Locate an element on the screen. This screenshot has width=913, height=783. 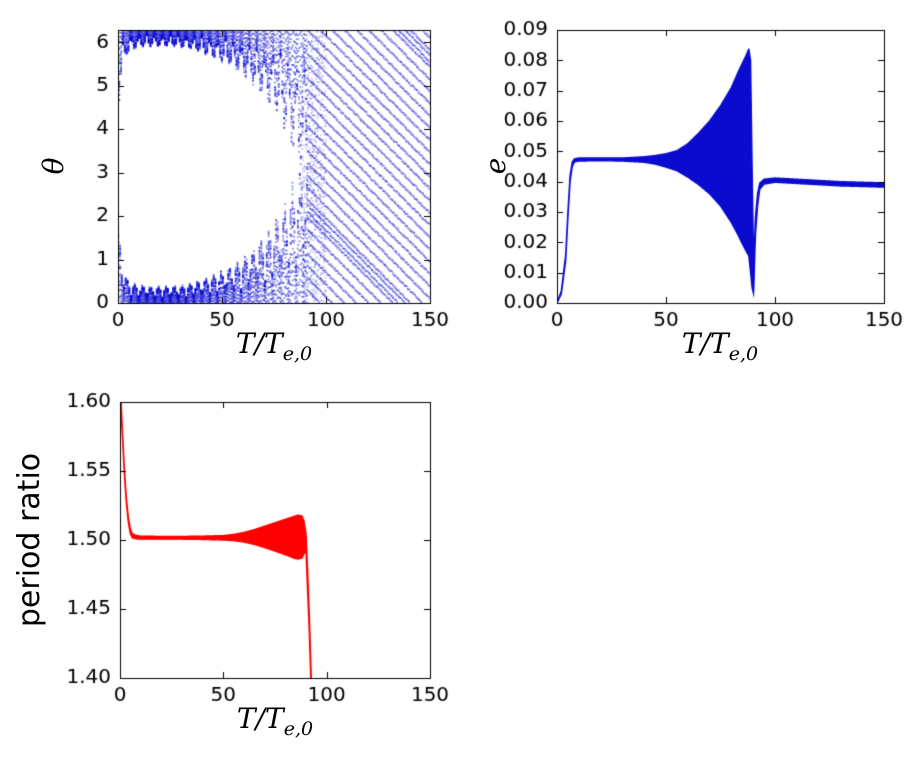
period-ratio-y-axis-label: period ratio is located at coordinates (29, 540).